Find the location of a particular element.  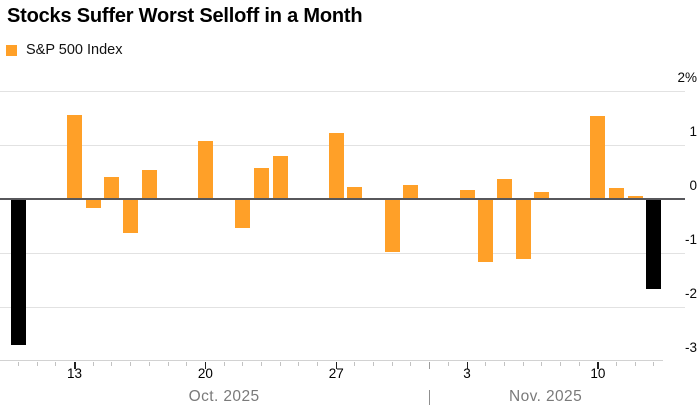

legend: S&P 500 Index is located at coordinates (64, 50).